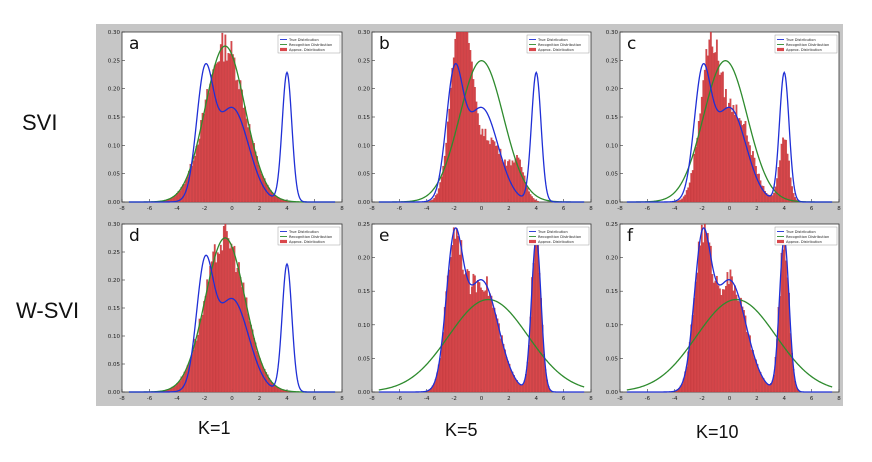 This screenshot has height=462, width=872. Describe the element at coordinates (364, 393) in the screenshot. I see `y-tick-label: 0.00` at that location.